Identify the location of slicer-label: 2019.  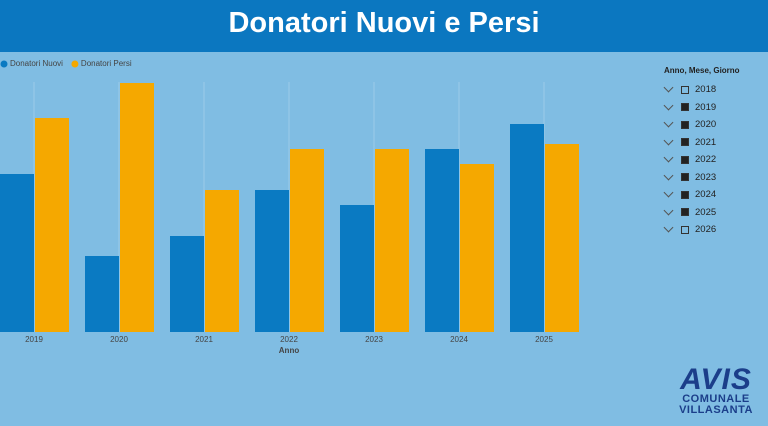
(706, 107).